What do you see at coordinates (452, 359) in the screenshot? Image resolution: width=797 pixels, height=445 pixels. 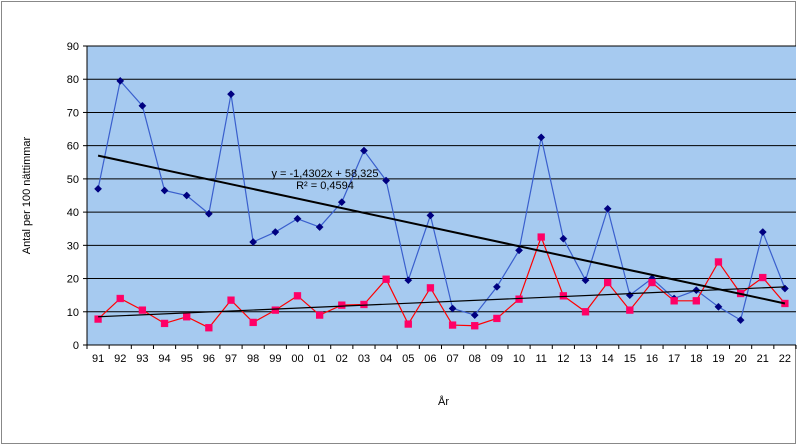 I see `x-tick-label: 07` at bounding box center [452, 359].